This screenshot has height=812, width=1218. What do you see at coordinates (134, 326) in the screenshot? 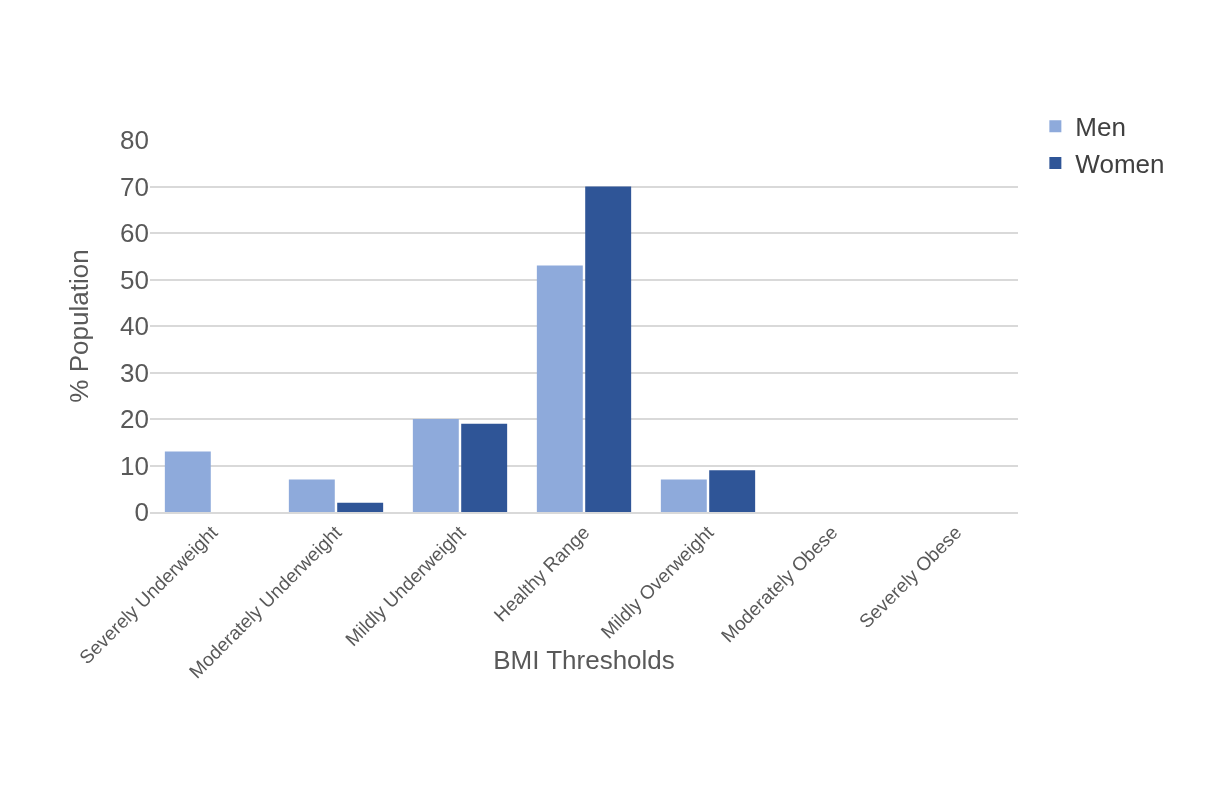
I see `y-tick-label: 40` at bounding box center [134, 326].